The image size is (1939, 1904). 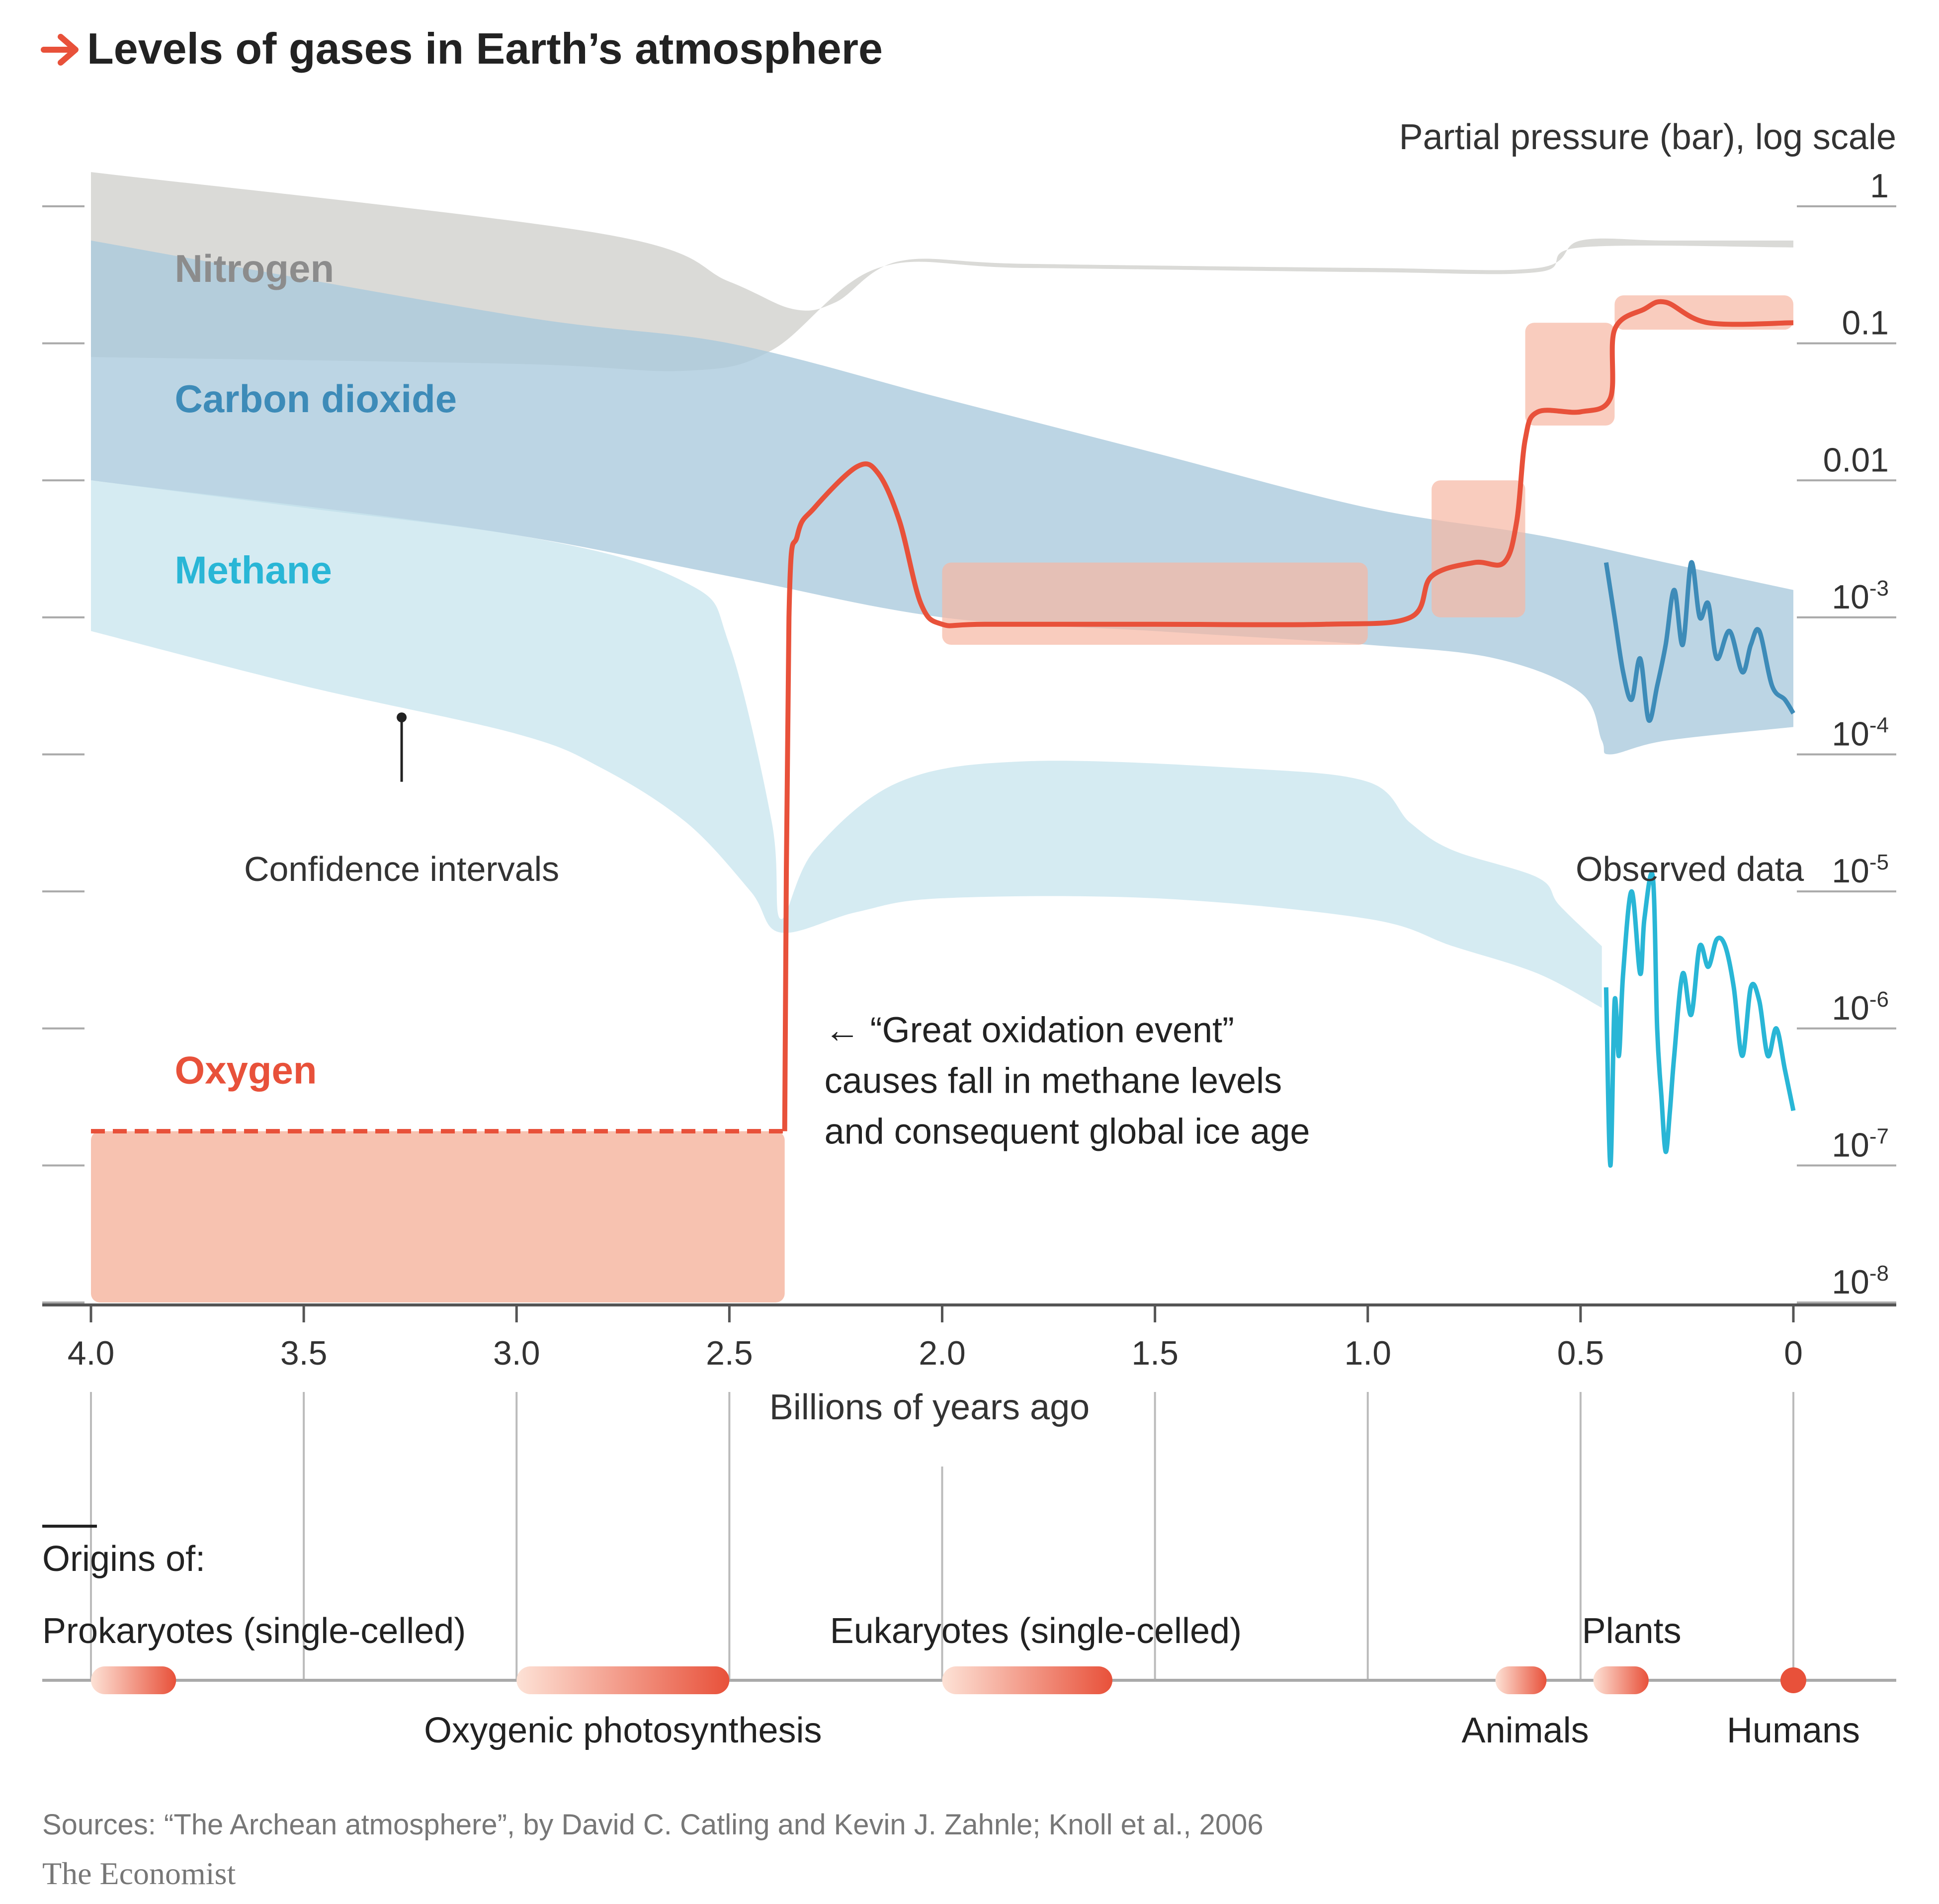 What do you see at coordinates (304, 1353) in the screenshot?
I see `x-tick-label: 3.5` at bounding box center [304, 1353].